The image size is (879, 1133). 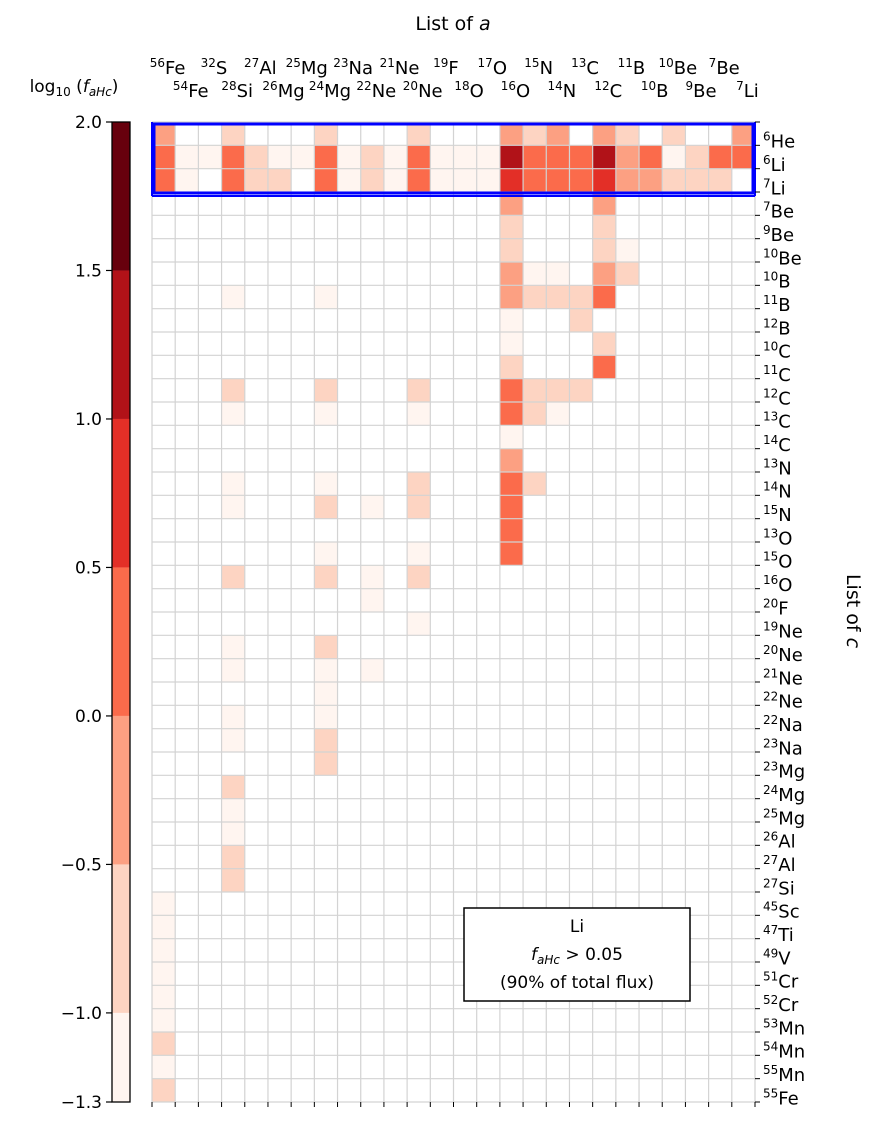 I want to click on x-tick-label: 17O, so click(x=492, y=67).